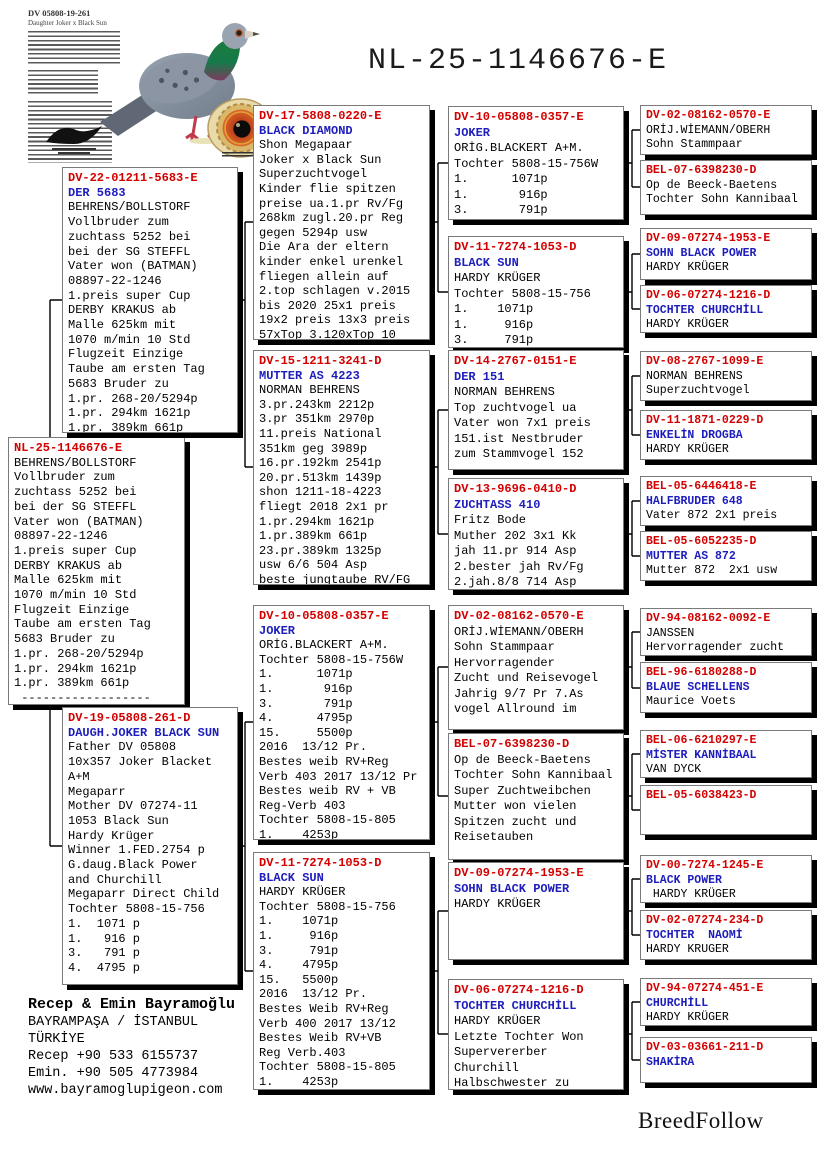 Image resolution: width=825 pixels, height=1172 pixels. I want to click on owner-address-line: TÜRKİYE, so click(56, 1039).